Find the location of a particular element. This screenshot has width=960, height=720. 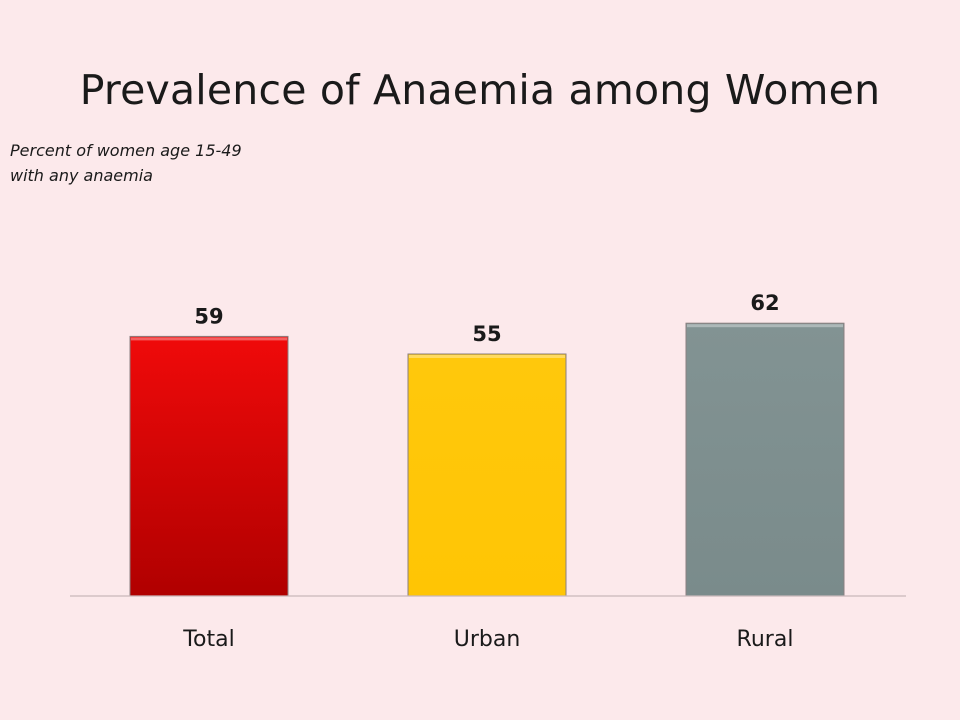

bar-rural is located at coordinates (765, 459).